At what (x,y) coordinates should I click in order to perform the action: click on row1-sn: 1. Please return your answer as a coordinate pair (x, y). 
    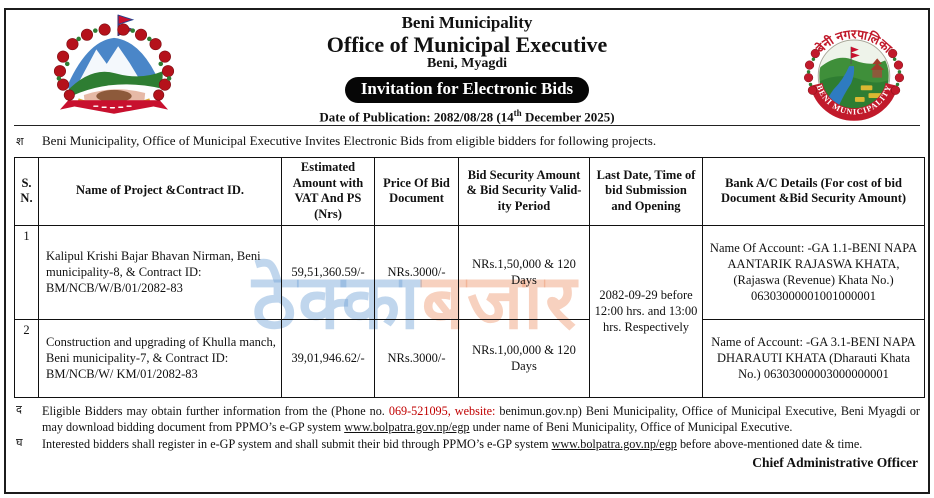
    Looking at the image, I should click on (26, 272).